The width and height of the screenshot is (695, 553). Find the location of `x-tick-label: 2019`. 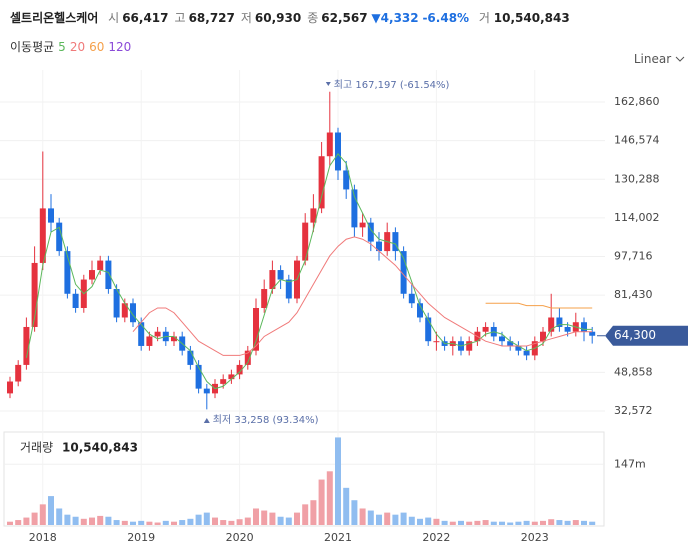

x-tick-label: 2019 is located at coordinates (141, 537).